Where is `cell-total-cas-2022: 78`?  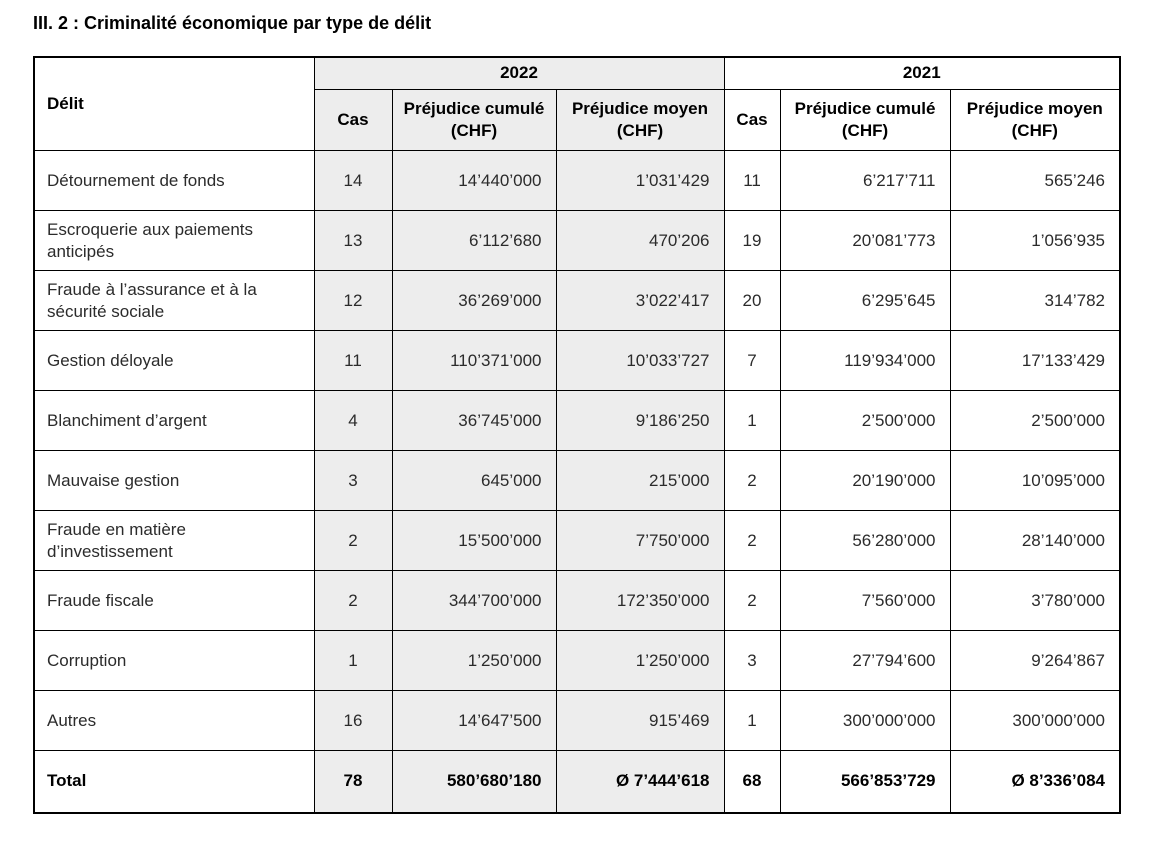
cell-total-cas-2022: 78 is located at coordinates (353, 782).